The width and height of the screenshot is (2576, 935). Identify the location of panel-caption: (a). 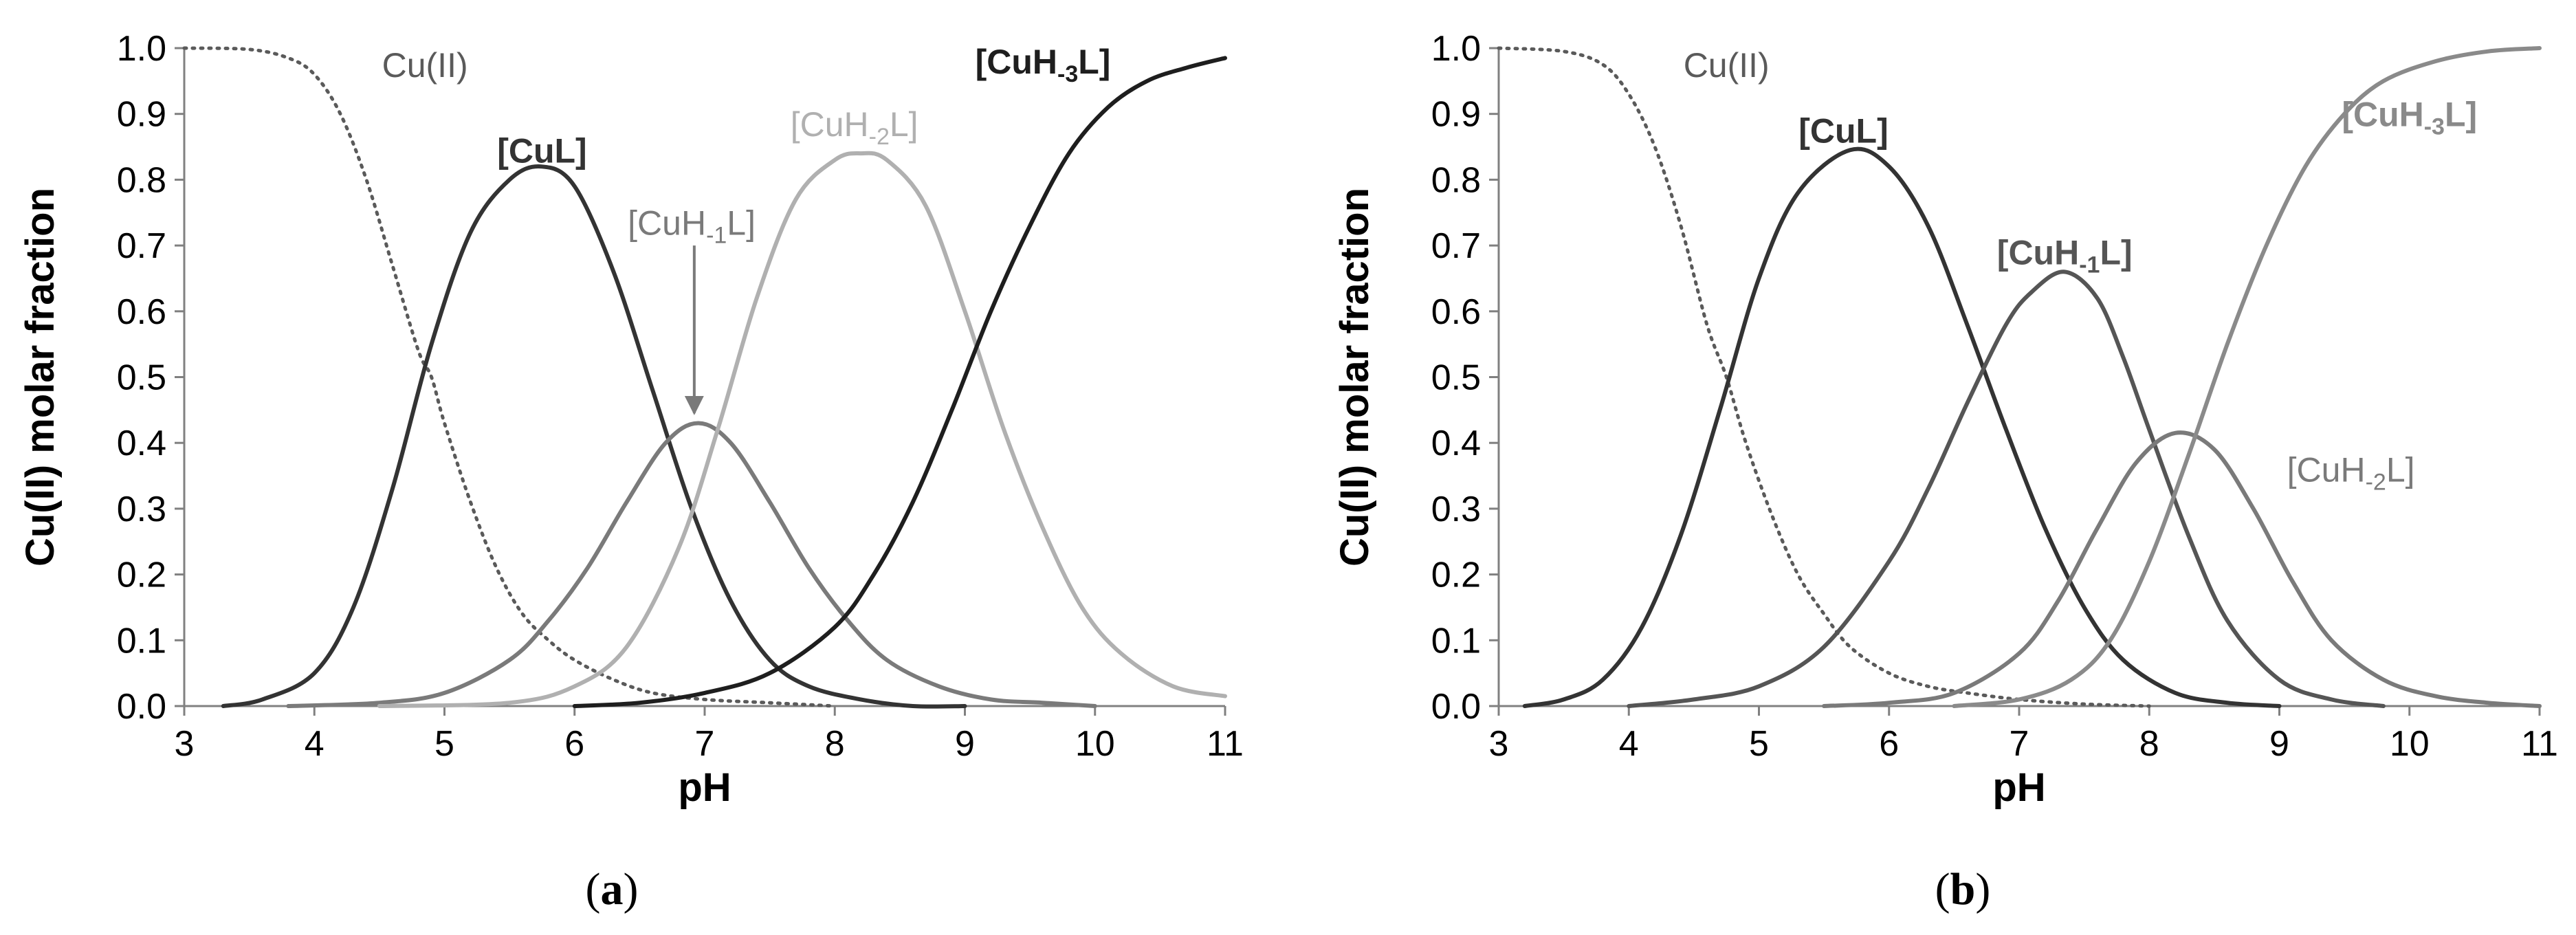
(612, 889).